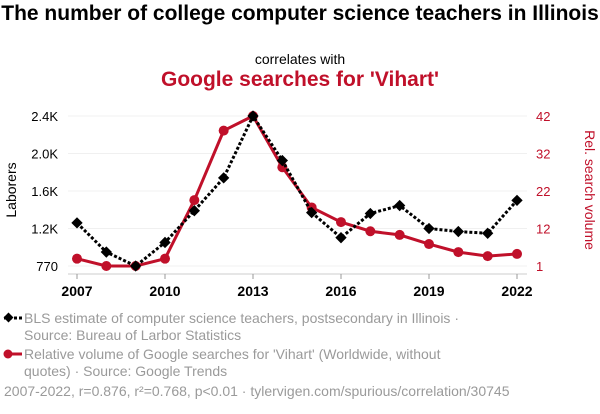 This screenshot has height=414, width=600. I want to click on y-tick-label: 2.4K, so click(44, 116).